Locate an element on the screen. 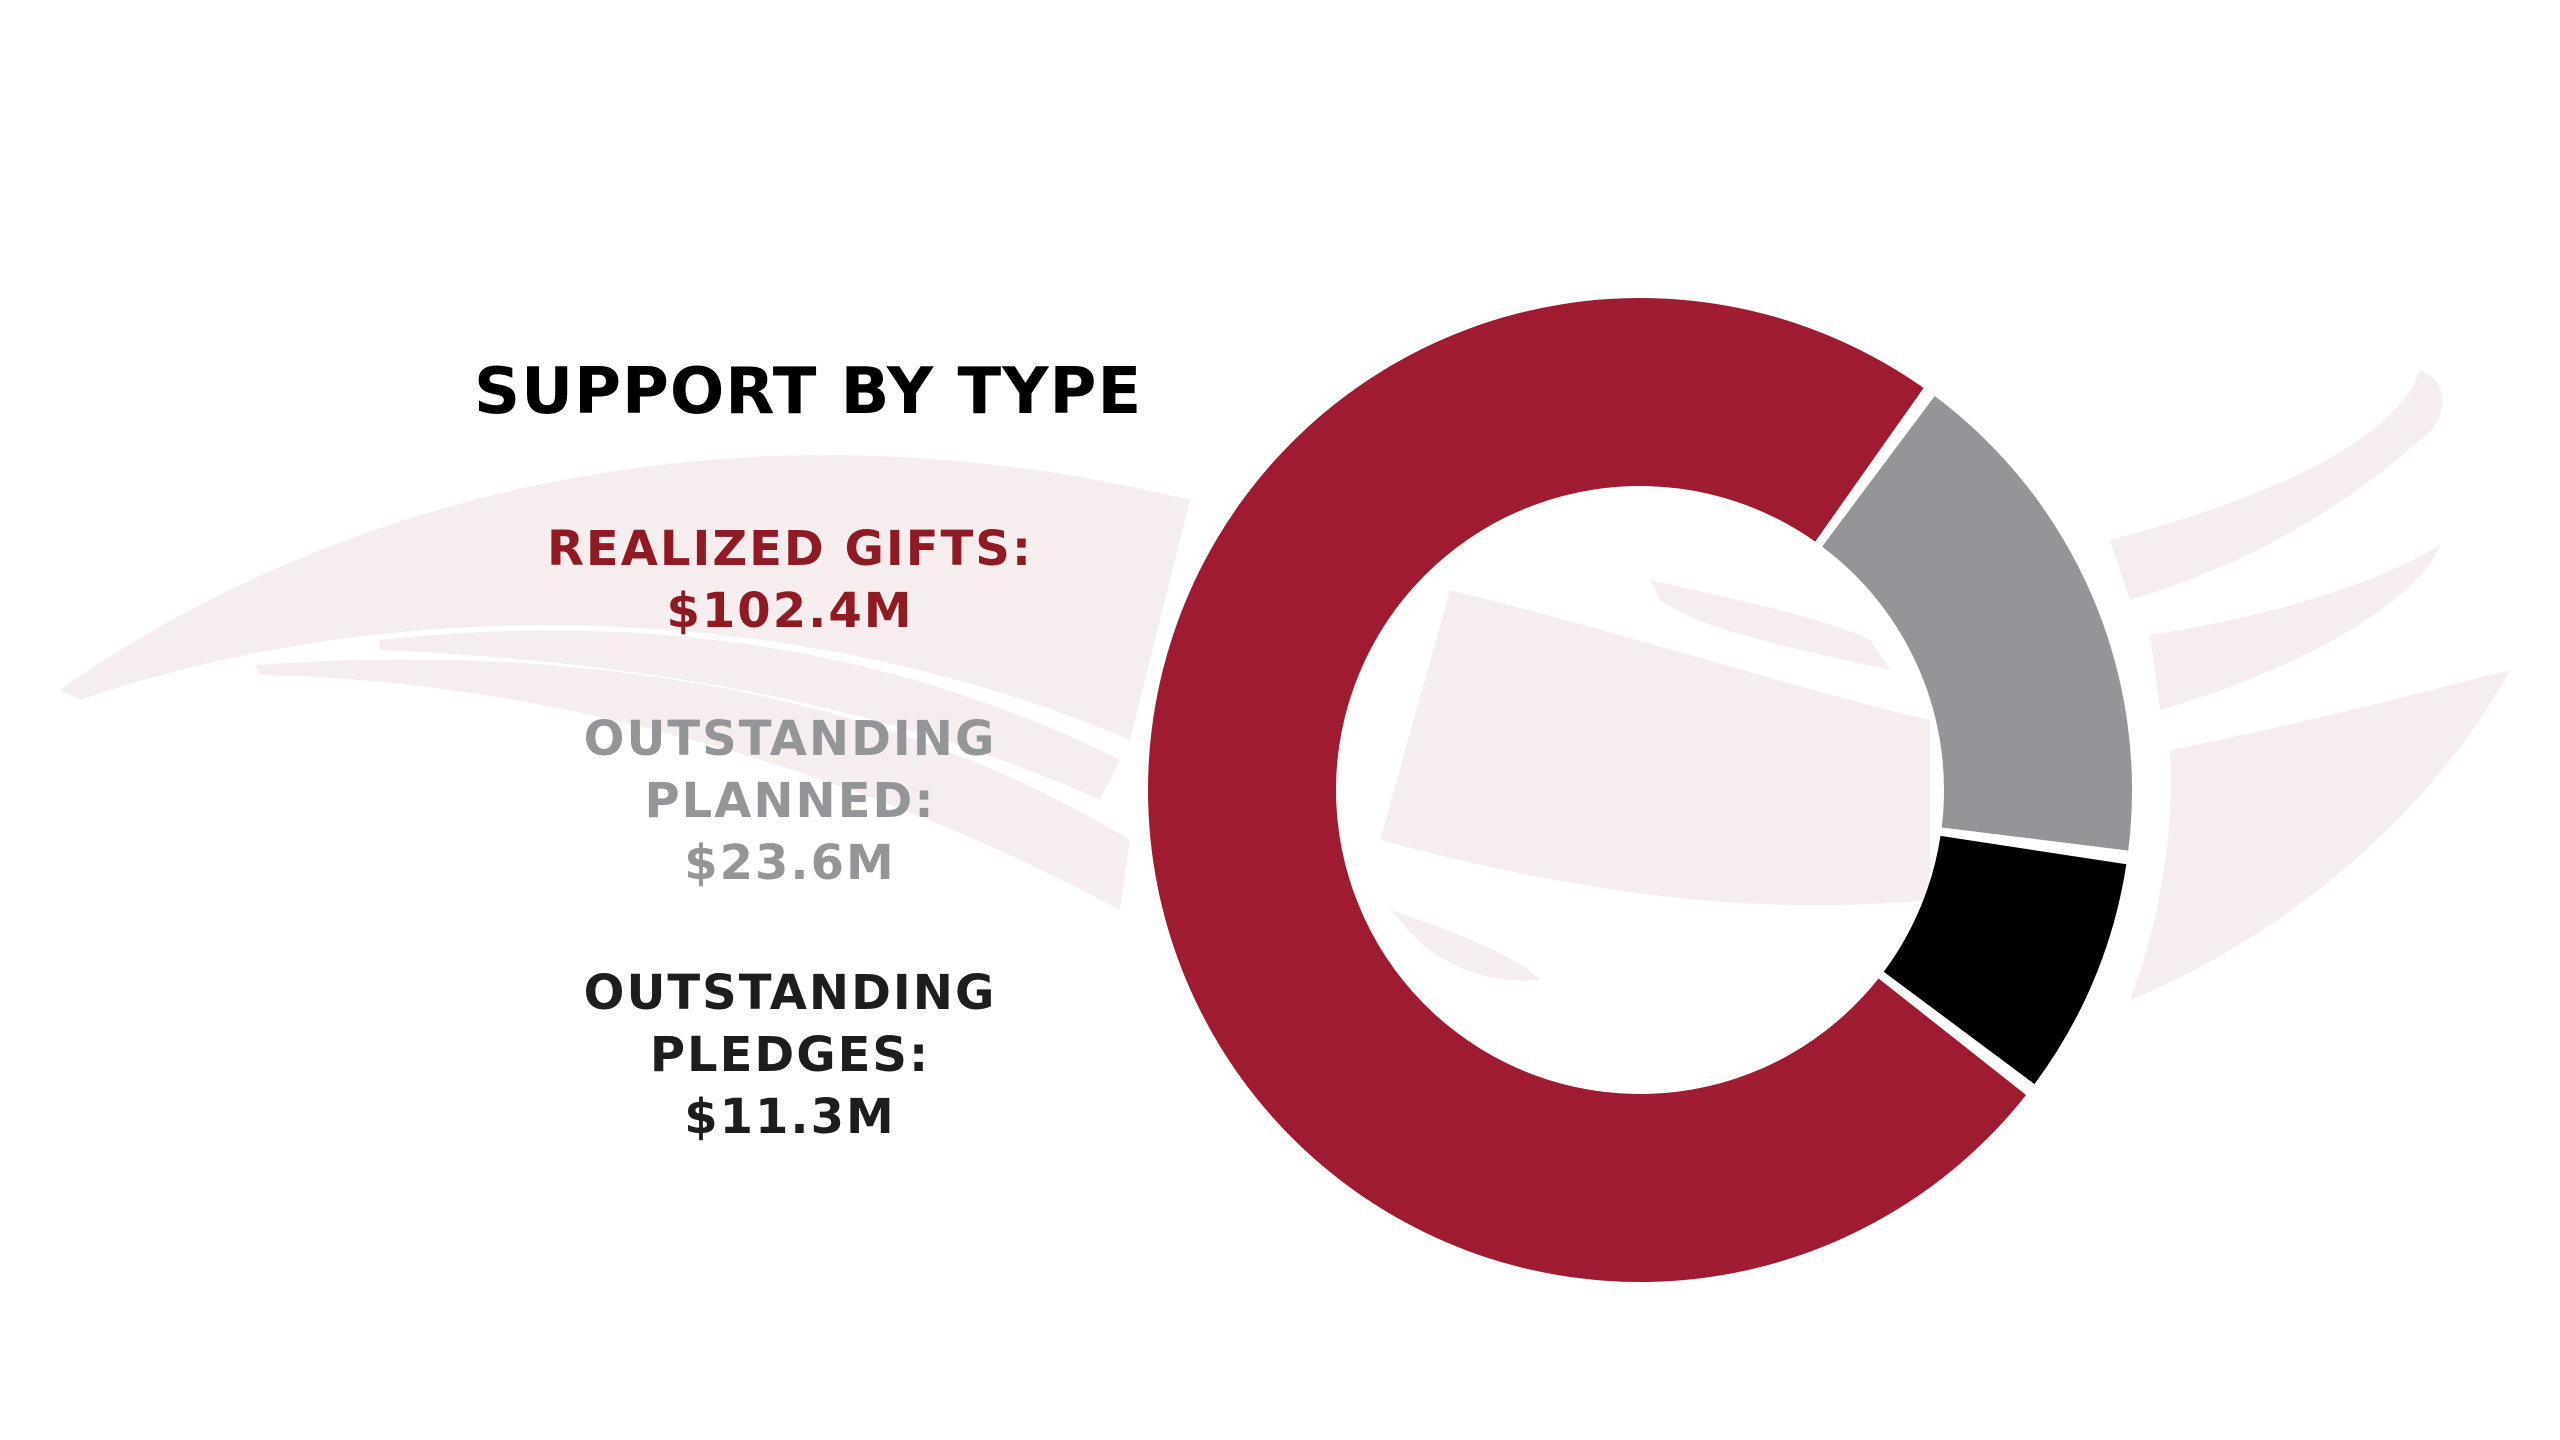 The width and height of the screenshot is (2560, 1440). chart-title: SUPPORT BY TYPE is located at coordinates (808, 392).